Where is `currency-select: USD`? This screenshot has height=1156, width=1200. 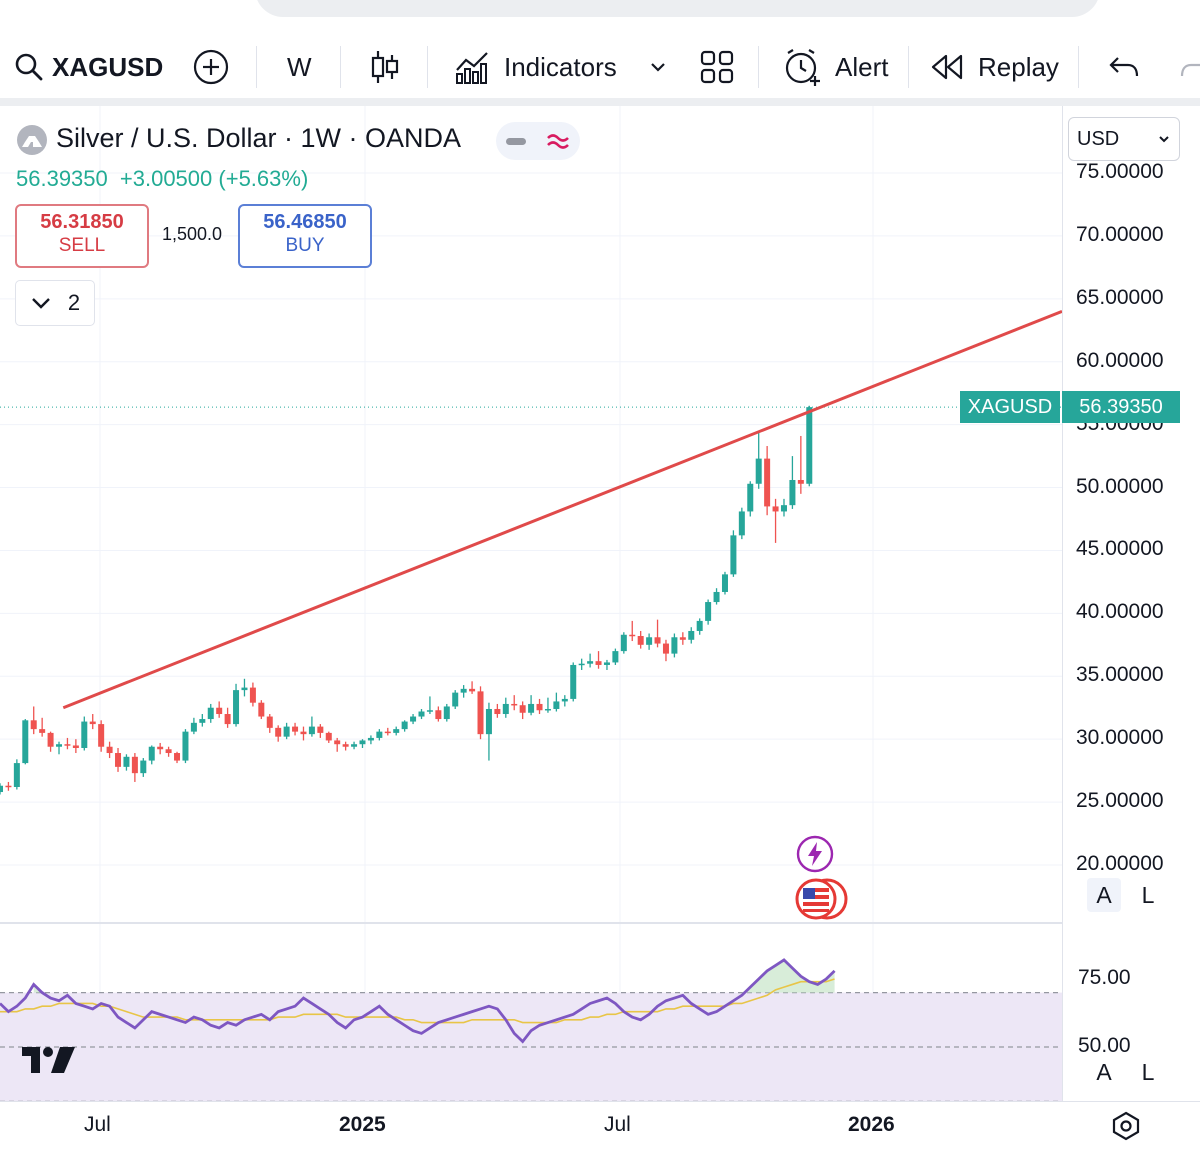 currency-select: USD is located at coordinates (1124, 139).